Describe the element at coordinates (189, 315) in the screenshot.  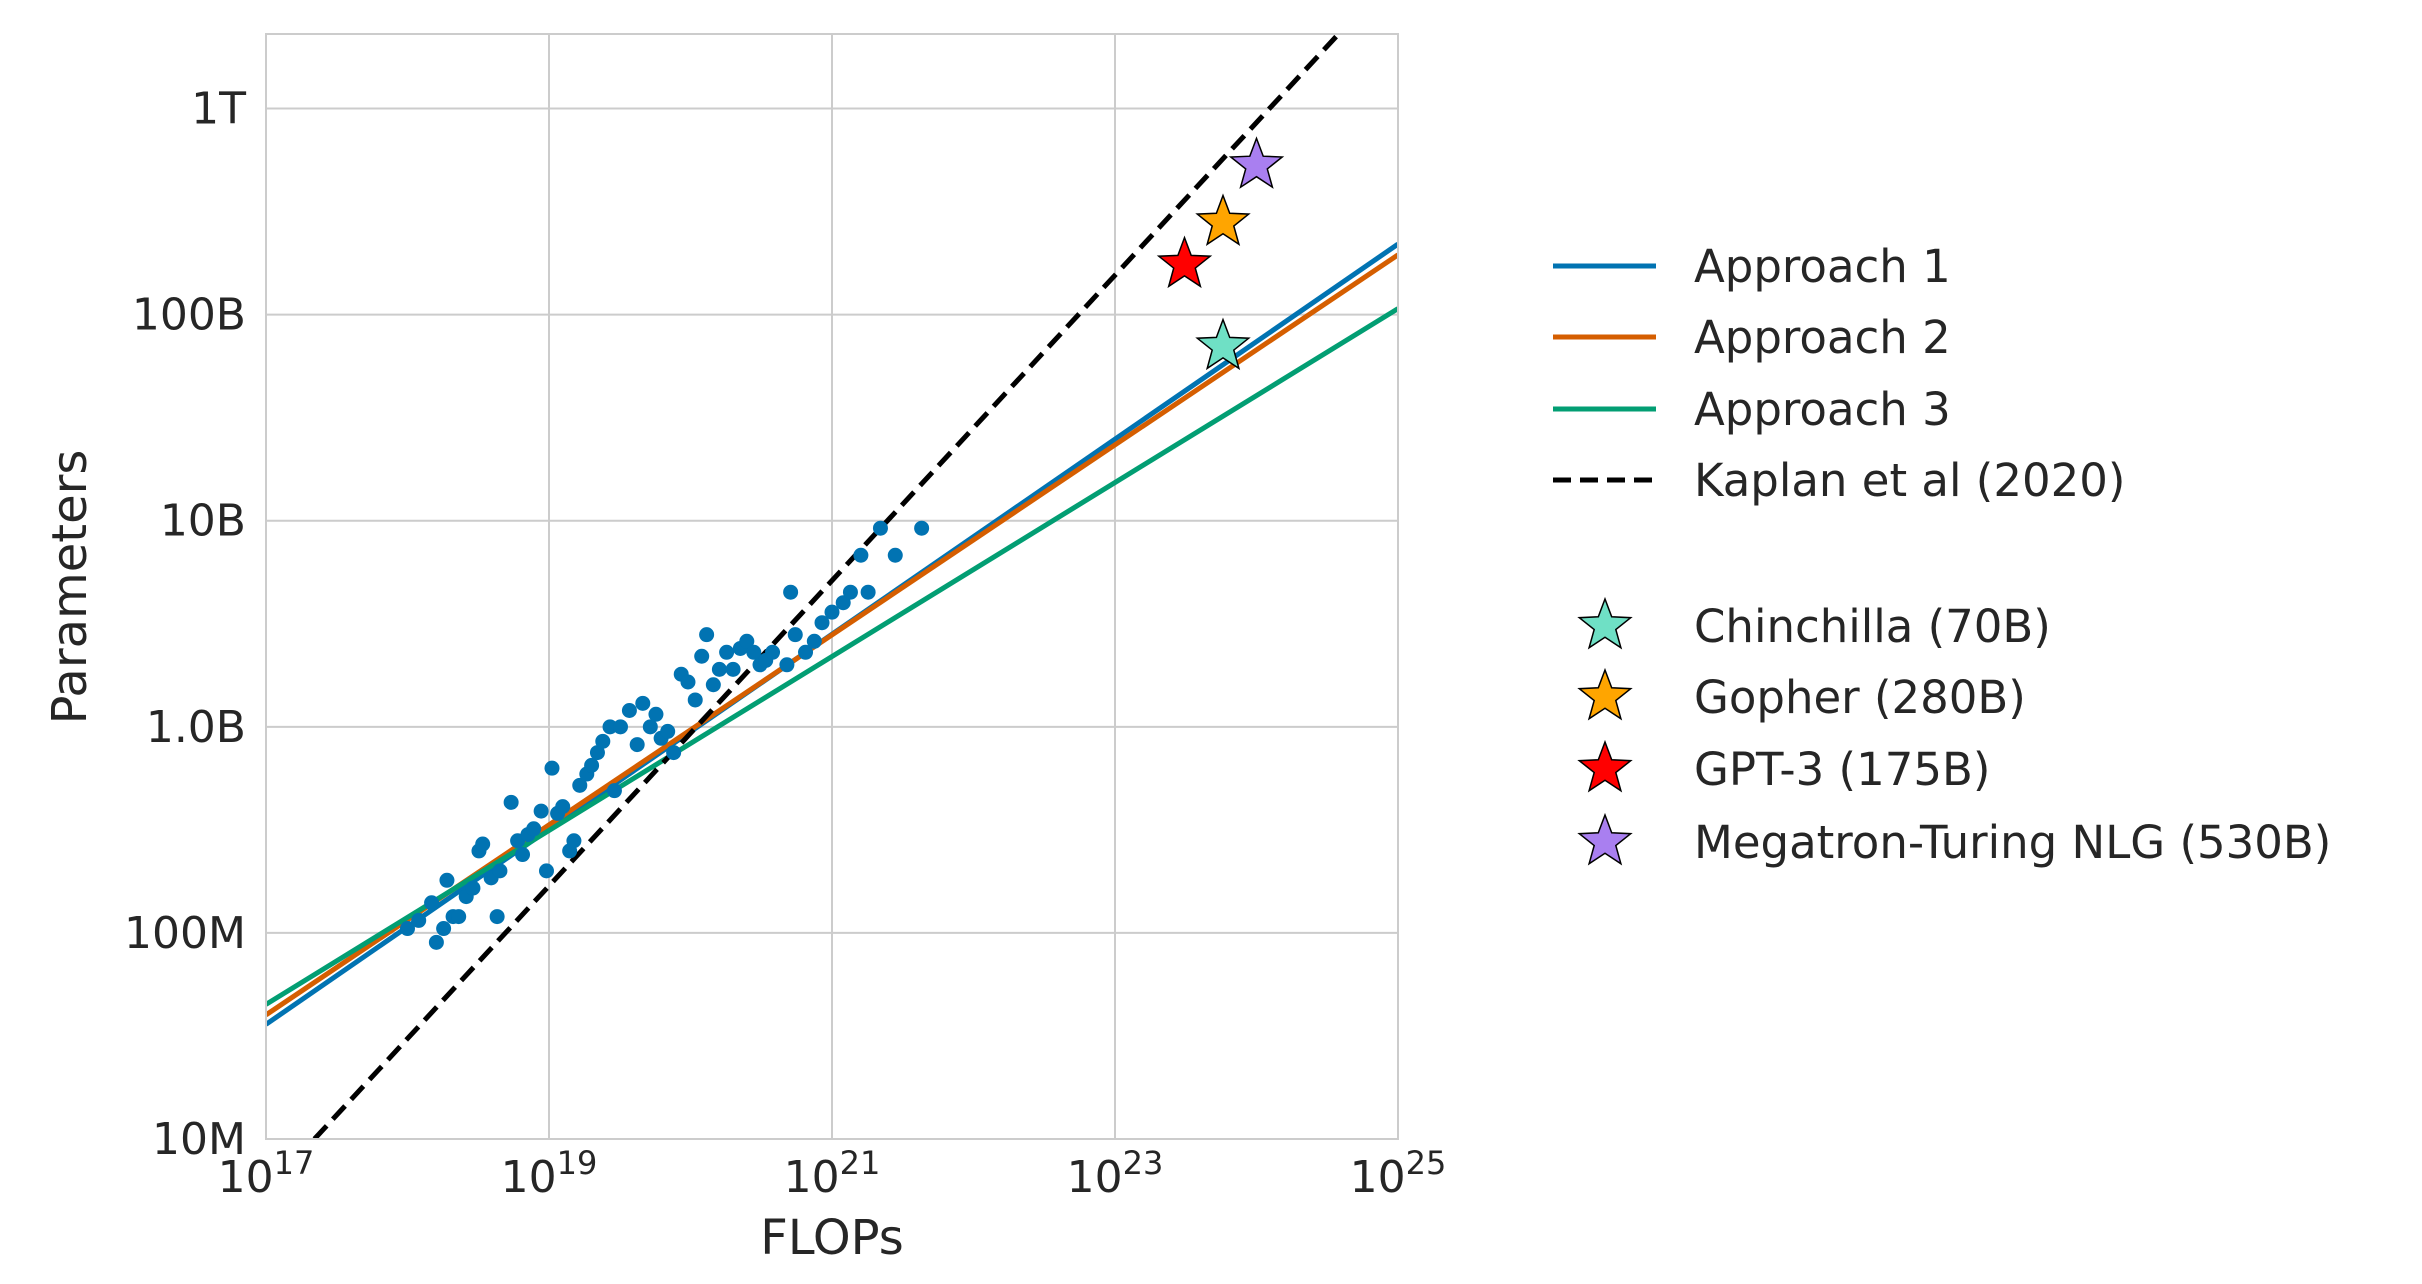
I see `y-tick-label: 100B` at that location.